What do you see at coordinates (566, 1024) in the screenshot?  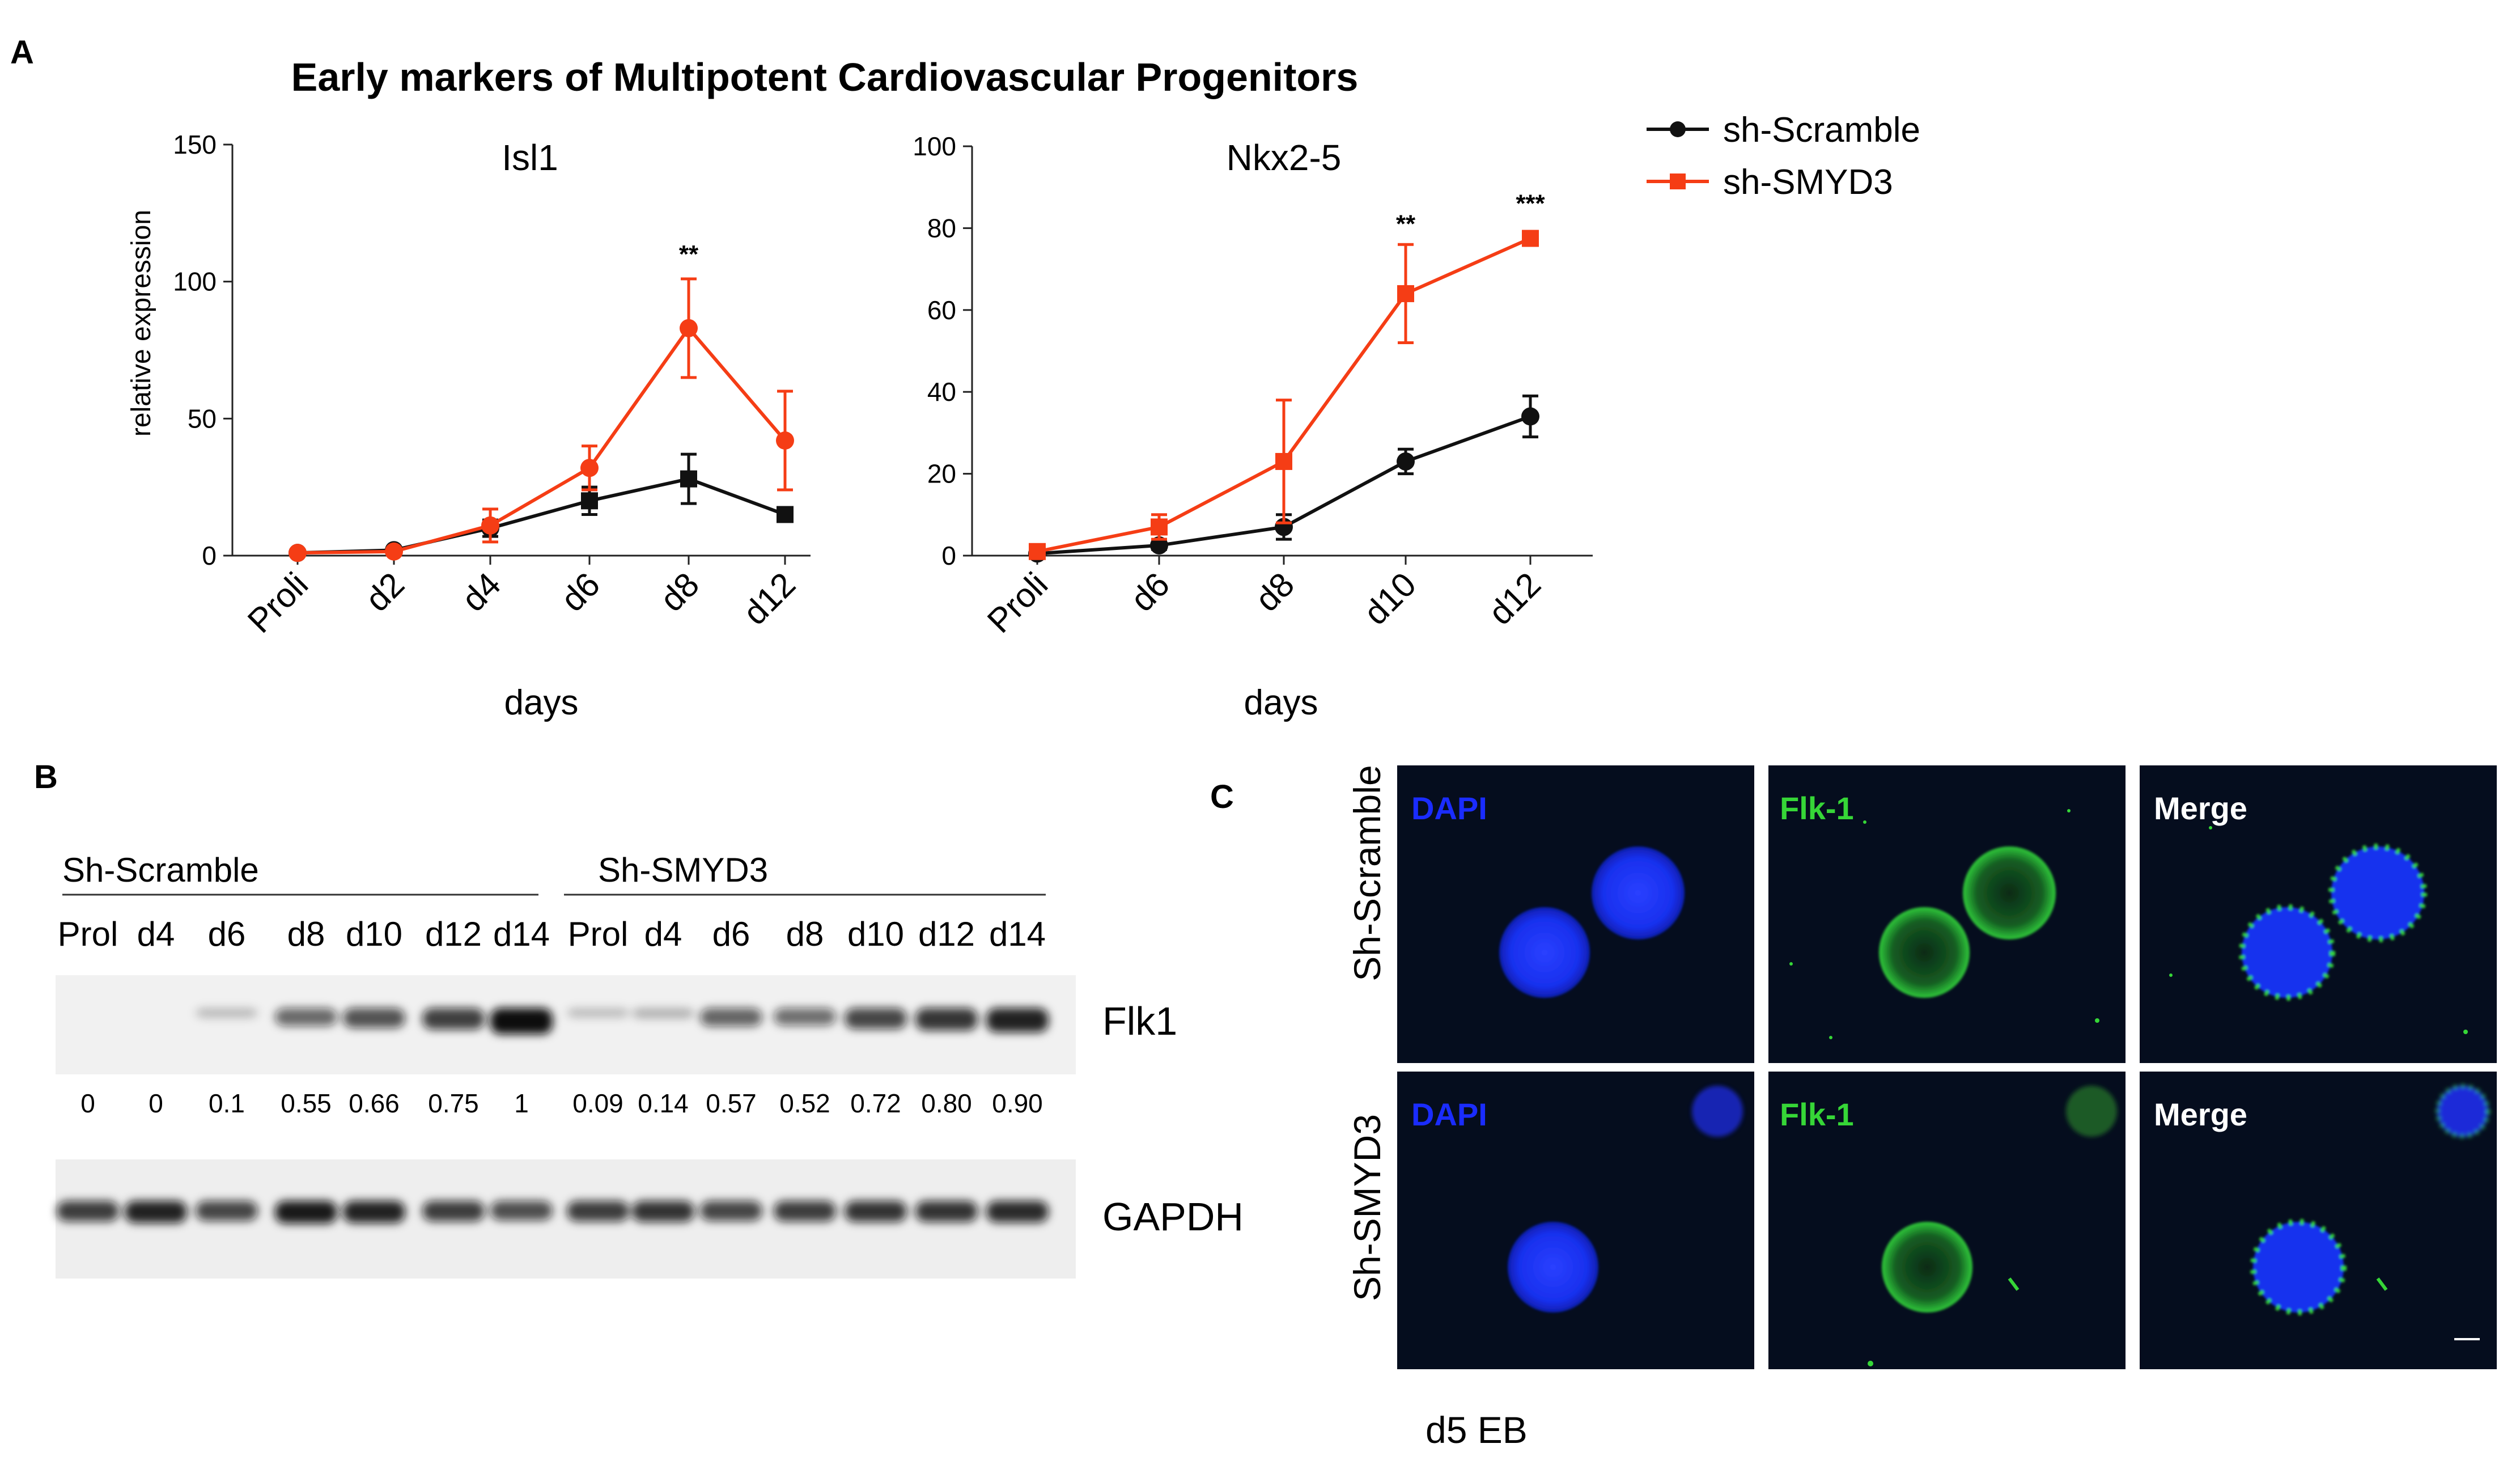 I see `wb-flk1-membrane` at bounding box center [566, 1024].